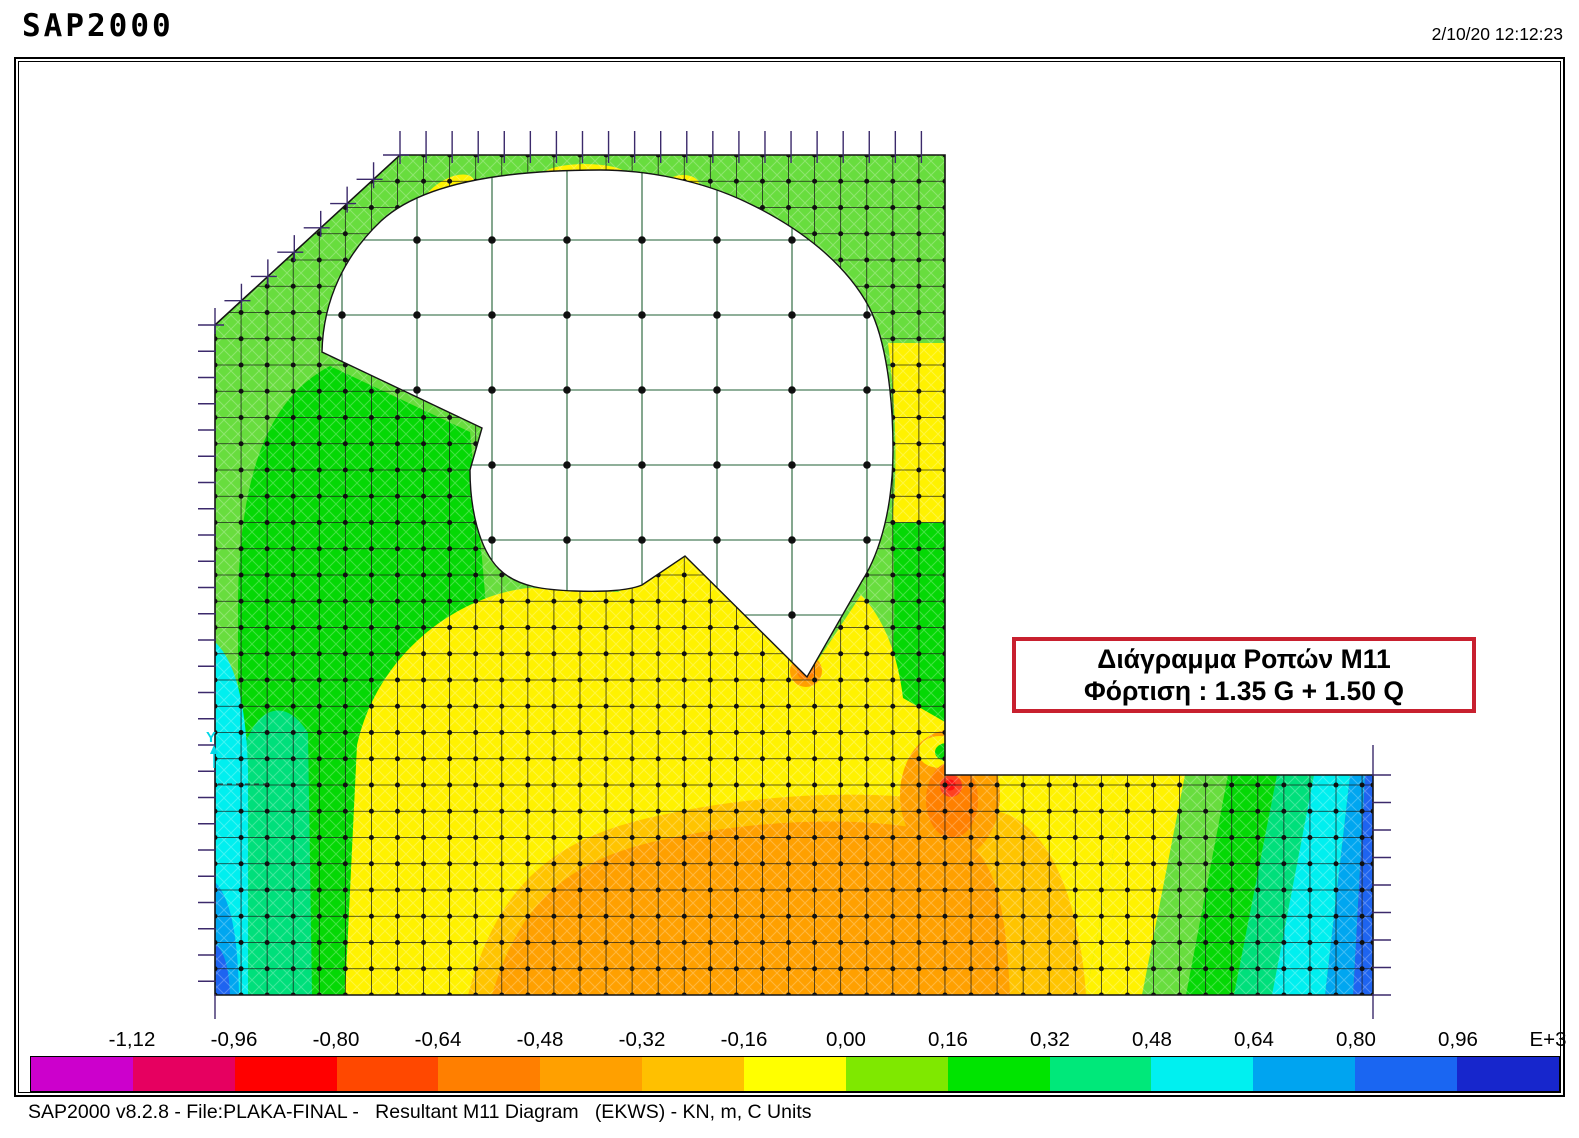  I want to click on legend-tick-label: 0,64, so click(1254, 1039).